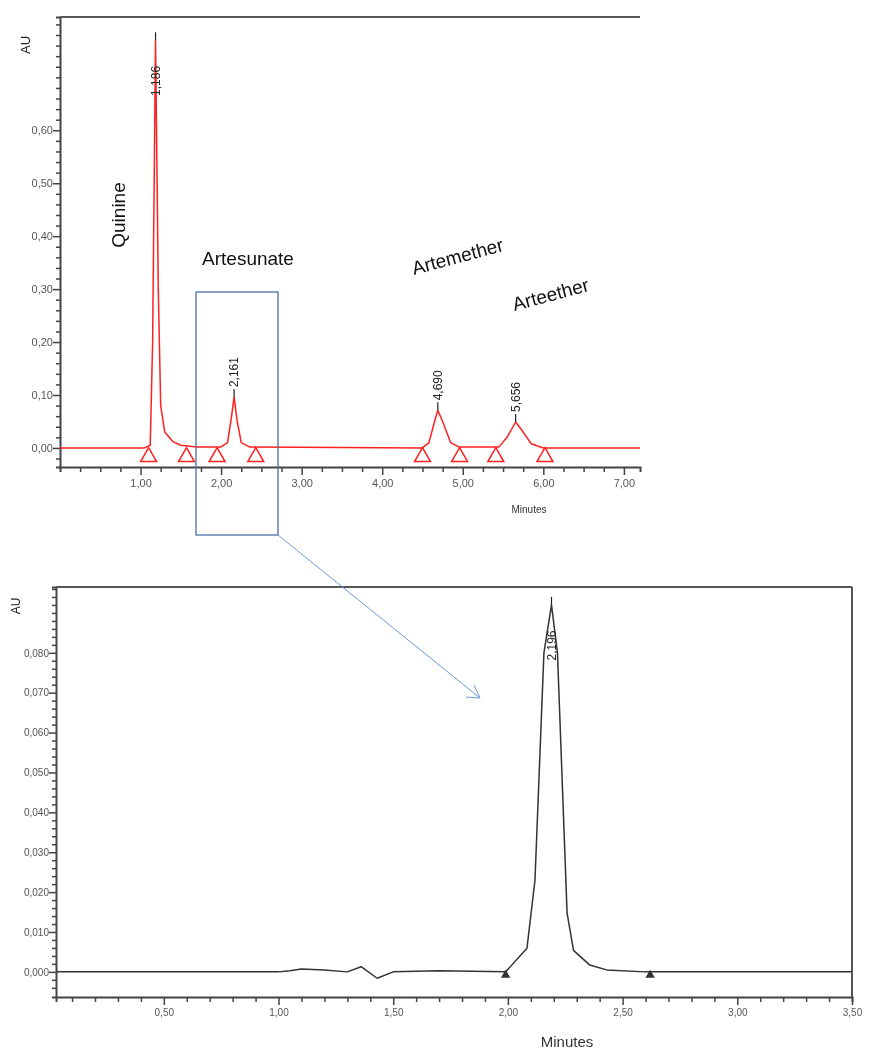 This screenshot has height=1053, width=880. Describe the element at coordinates (852, 1012) in the screenshot. I see `x-tick-label: 3,50` at that location.